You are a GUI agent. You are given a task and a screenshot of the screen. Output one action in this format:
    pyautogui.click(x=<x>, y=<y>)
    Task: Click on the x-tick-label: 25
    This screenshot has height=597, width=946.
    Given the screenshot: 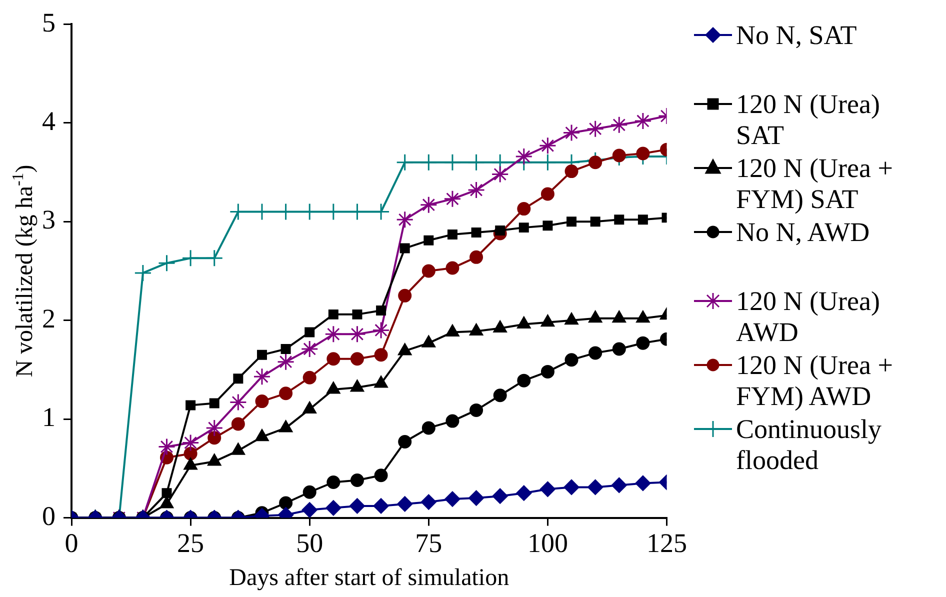 What is the action you would take?
    pyautogui.click(x=190, y=543)
    